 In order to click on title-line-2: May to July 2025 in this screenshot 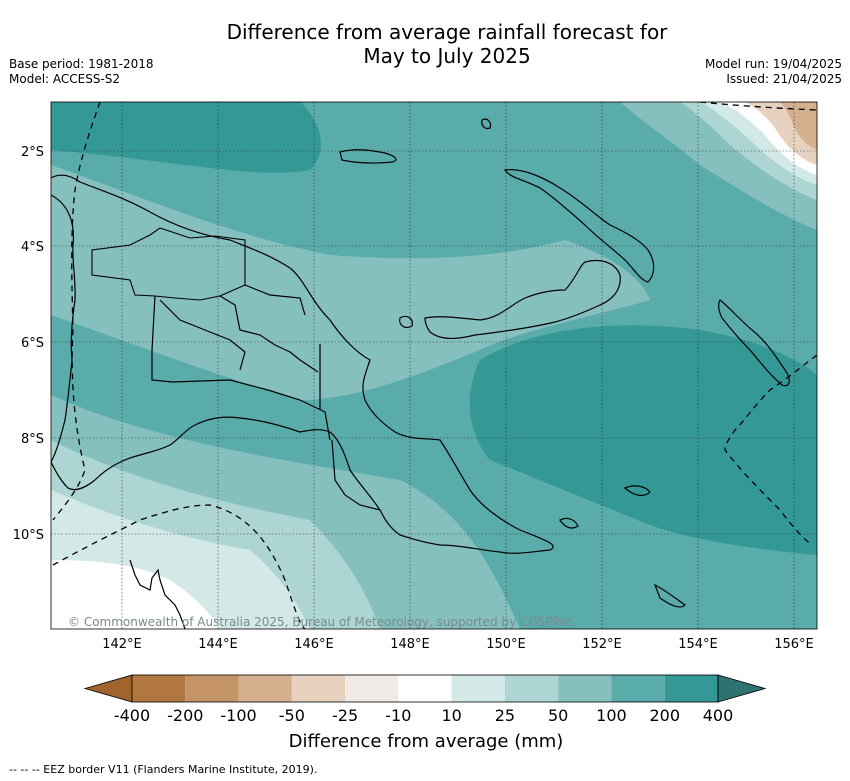, I will do `click(447, 56)`.